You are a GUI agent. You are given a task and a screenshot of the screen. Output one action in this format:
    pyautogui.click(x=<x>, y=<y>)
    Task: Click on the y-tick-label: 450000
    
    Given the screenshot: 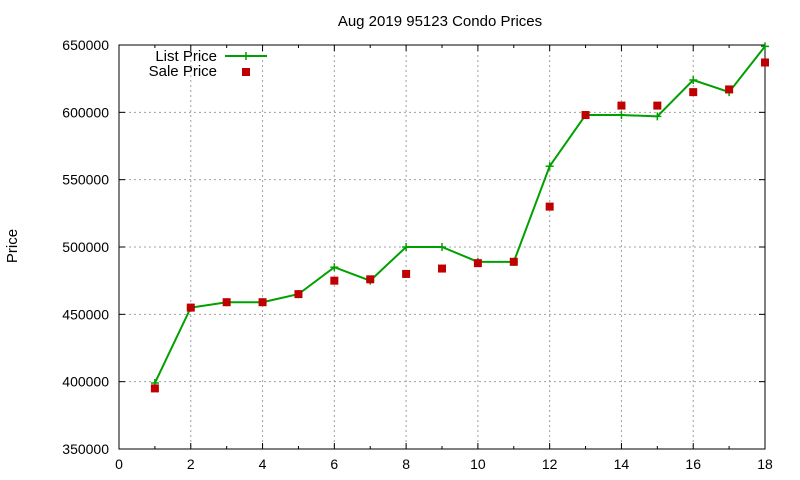 What is the action you would take?
    pyautogui.click(x=85, y=314)
    